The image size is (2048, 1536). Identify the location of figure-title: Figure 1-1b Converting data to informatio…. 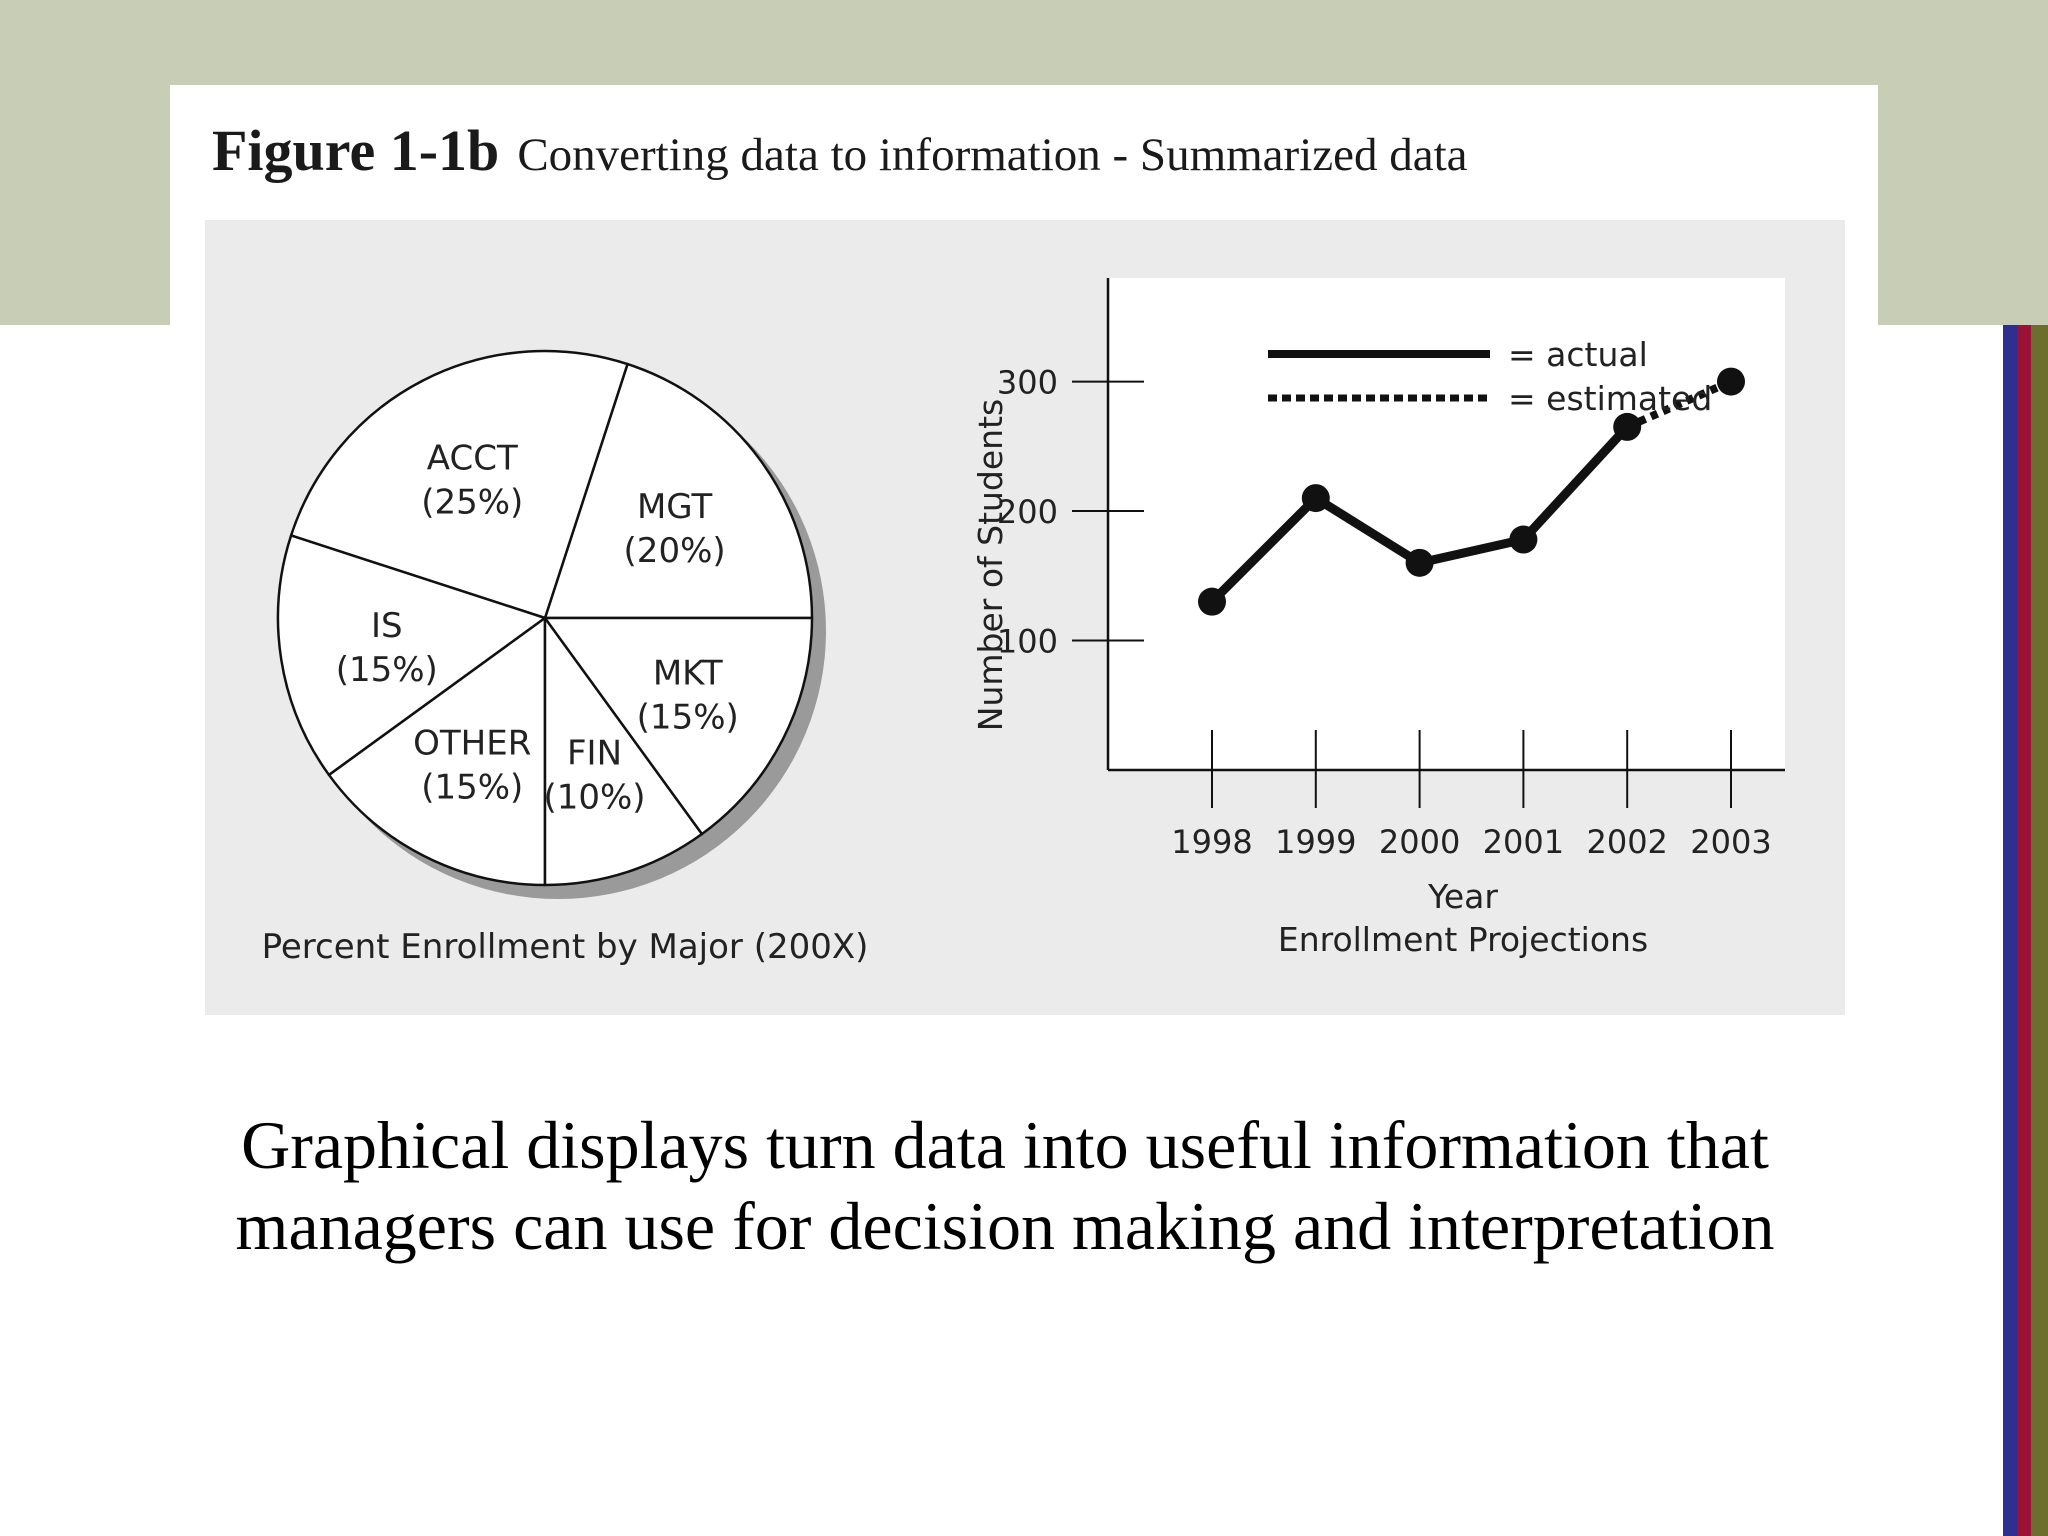
(840, 150).